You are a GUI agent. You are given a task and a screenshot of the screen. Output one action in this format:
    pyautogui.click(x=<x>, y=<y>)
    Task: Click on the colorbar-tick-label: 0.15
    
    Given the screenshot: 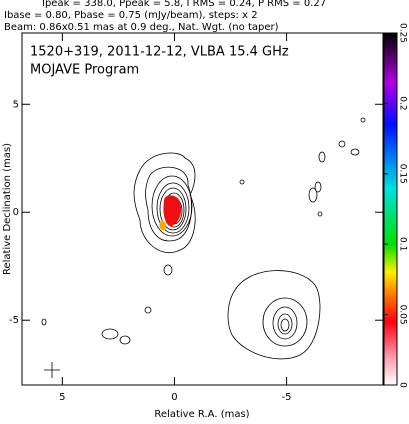 What is the action you would take?
    pyautogui.click(x=403, y=174)
    